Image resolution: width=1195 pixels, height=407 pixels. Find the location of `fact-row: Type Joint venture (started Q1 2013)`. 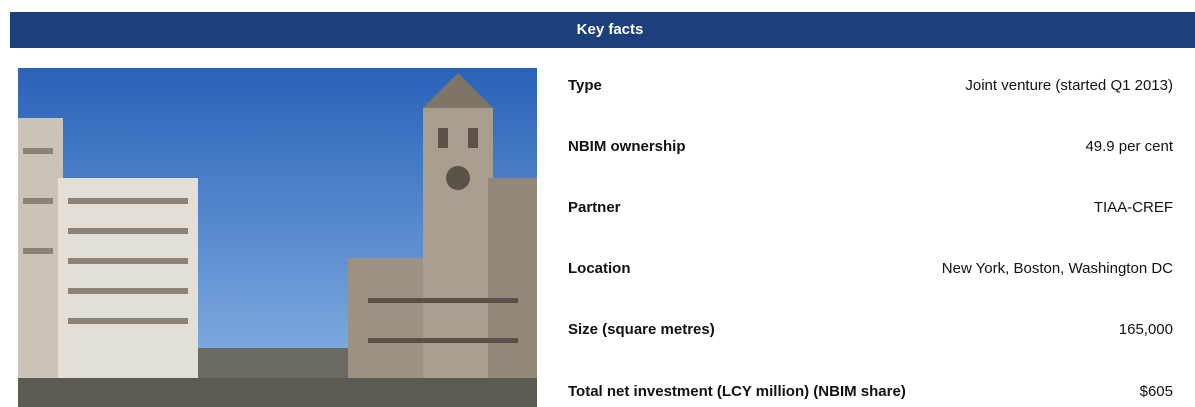

fact-row: Type Joint venture (started Q1 2013) is located at coordinates (870, 89).